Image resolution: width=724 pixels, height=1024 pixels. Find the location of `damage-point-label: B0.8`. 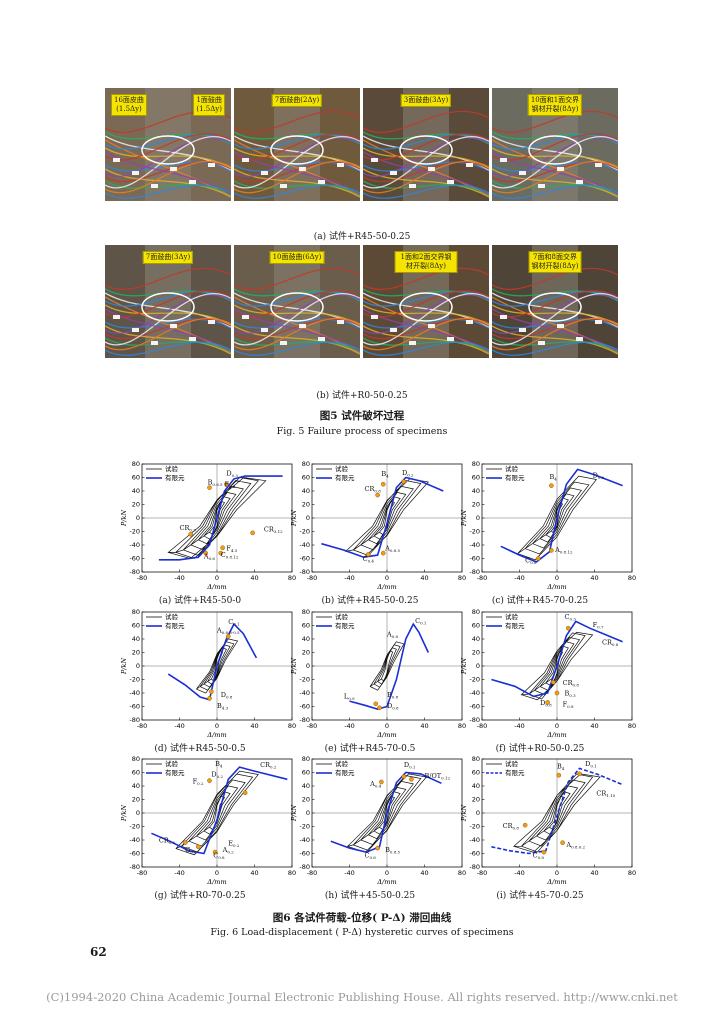

damage-point-label: B0.8 is located at coordinates (393, 695).